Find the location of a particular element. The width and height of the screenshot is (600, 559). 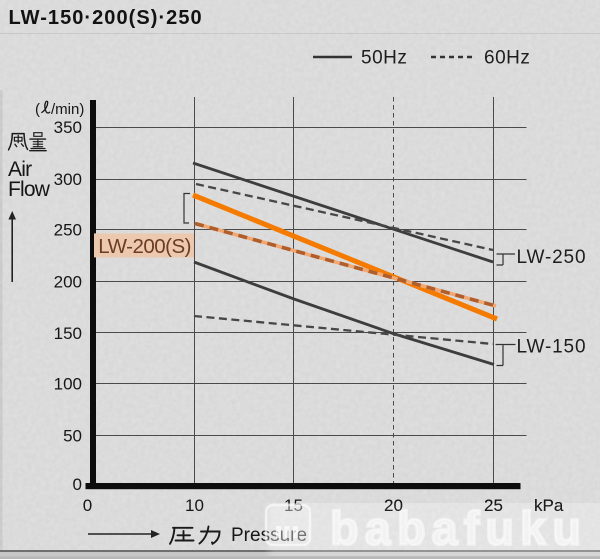

svg-text: 350 is located at coordinates (68, 127).